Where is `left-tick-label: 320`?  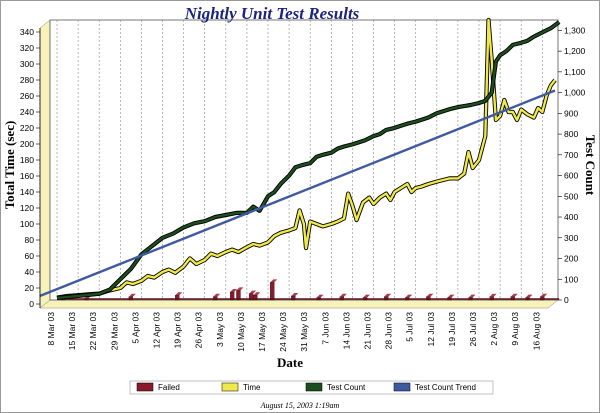
left-tick-label: 320 is located at coordinates (27, 48).